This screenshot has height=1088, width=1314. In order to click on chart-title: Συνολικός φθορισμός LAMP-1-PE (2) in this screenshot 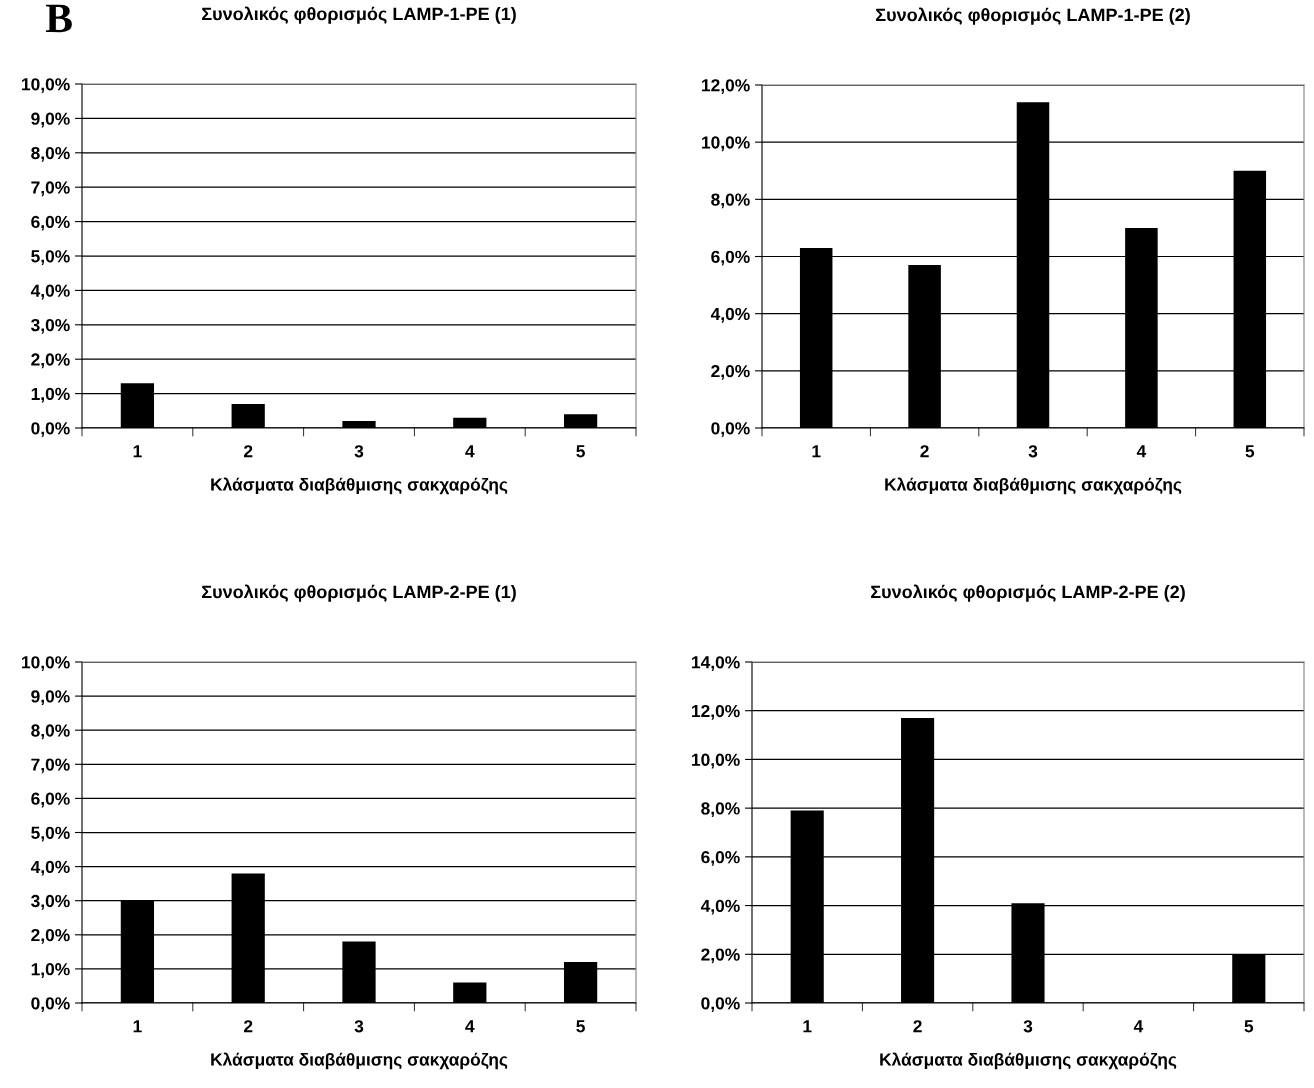, I will do `click(1033, 16)`.